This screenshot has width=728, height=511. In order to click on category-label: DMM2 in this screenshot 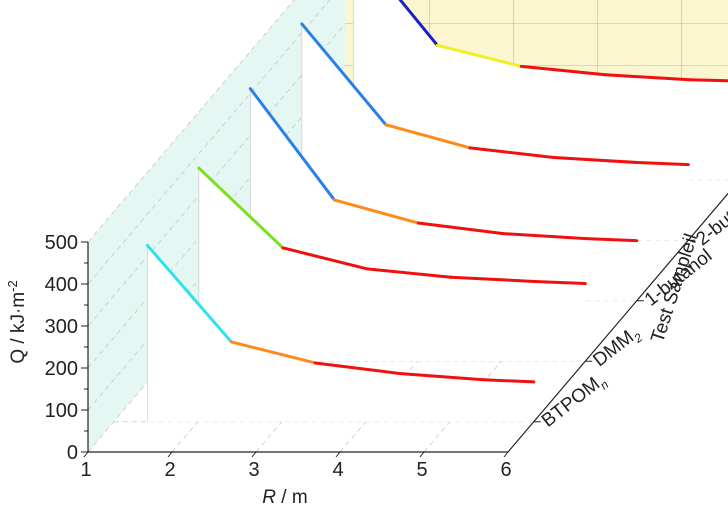, I will do `click(617, 347)`.